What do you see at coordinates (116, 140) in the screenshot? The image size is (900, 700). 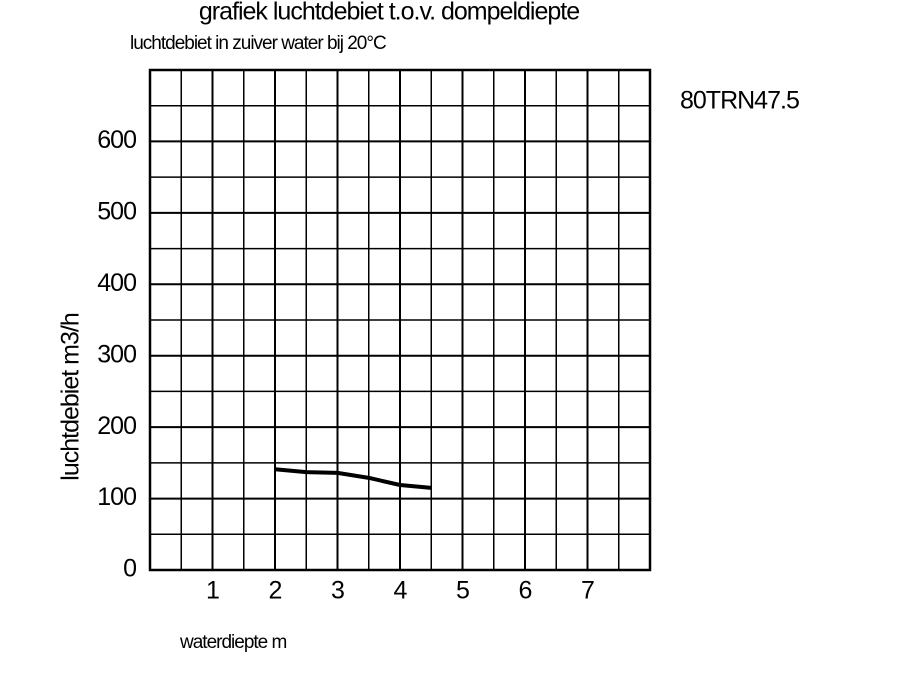 I see `y-tick-label: 600` at bounding box center [116, 140].